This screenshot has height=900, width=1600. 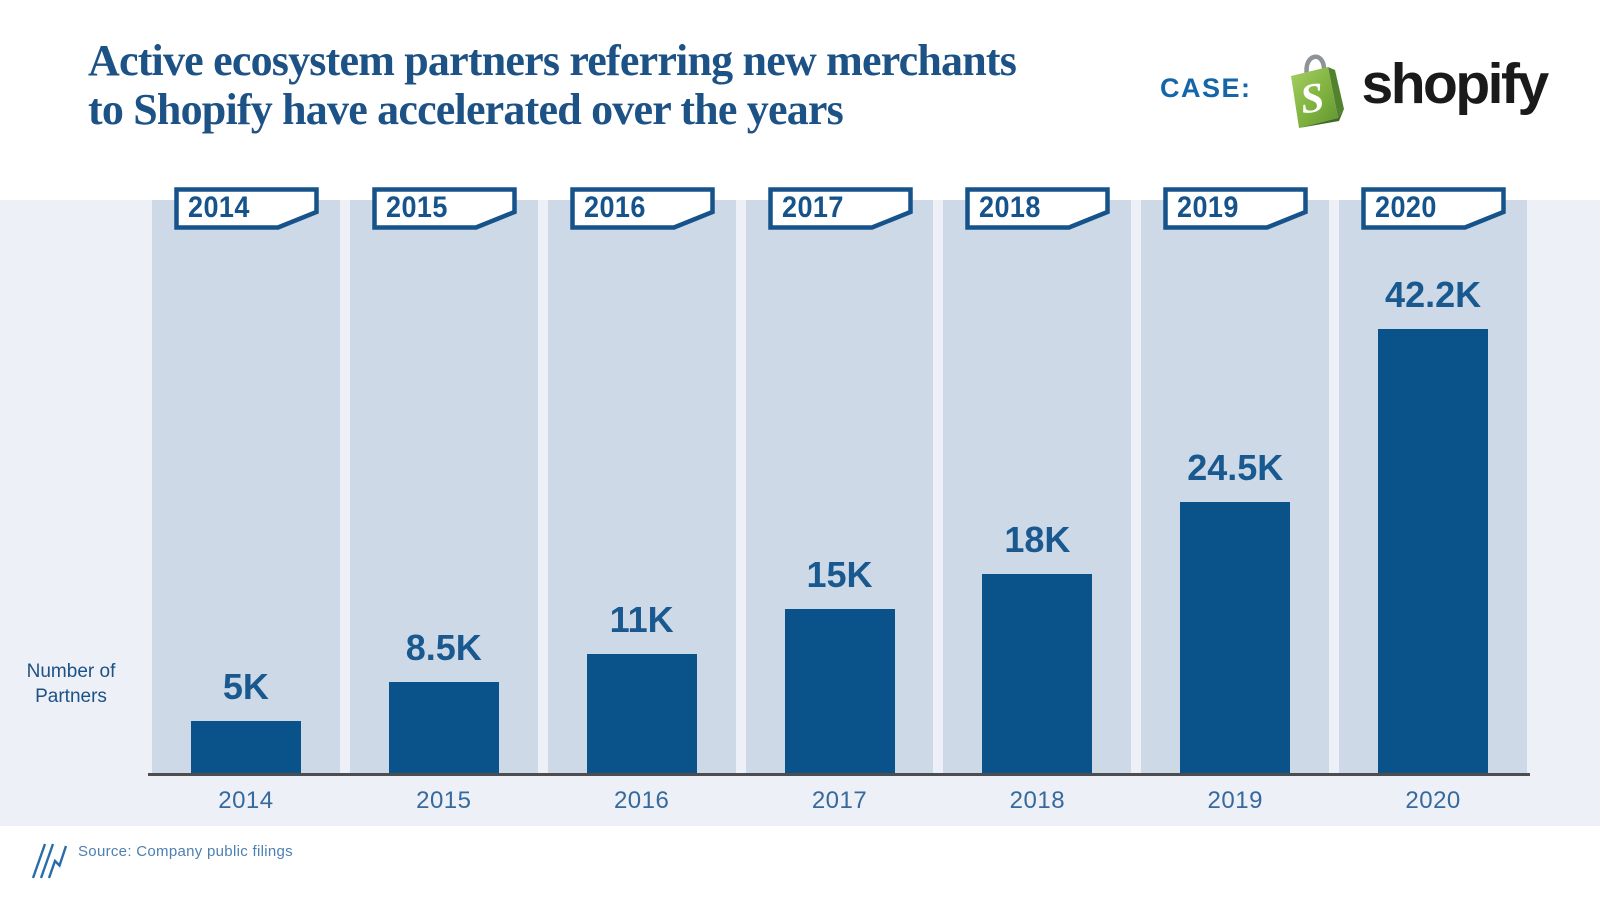 What do you see at coordinates (1433, 294) in the screenshot?
I see `bar-value-label: 42.2K` at bounding box center [1433, 294].